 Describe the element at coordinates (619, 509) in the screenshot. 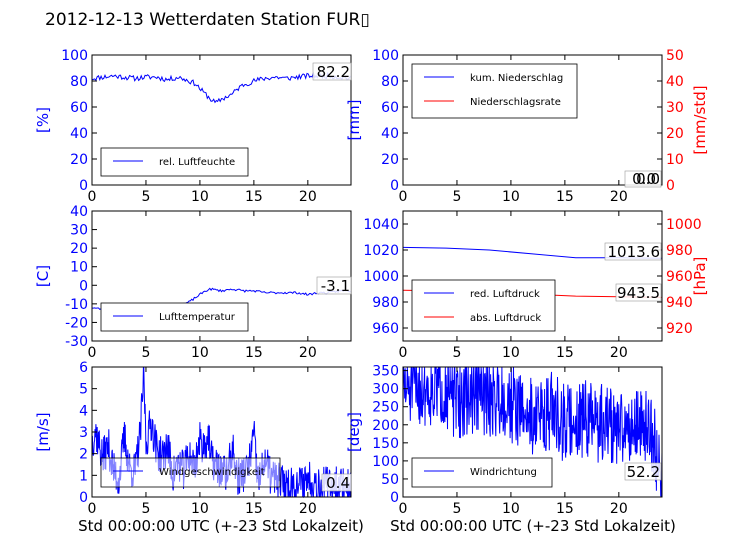

I see `x-tick-label-winddirection: 20` at that location.